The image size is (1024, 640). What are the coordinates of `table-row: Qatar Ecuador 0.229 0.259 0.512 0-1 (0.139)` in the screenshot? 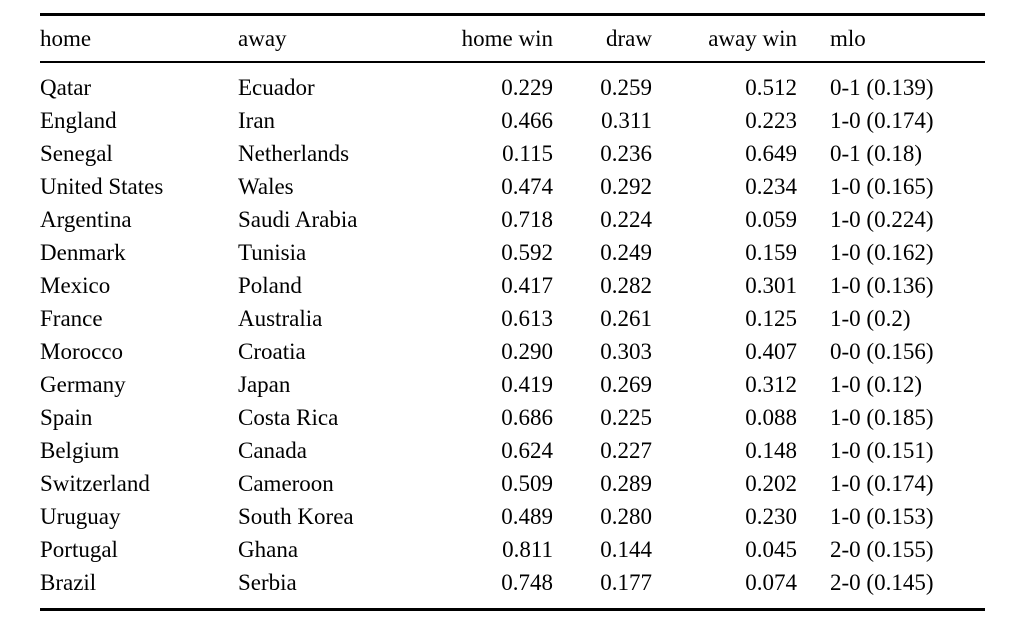 It's located at (512, 83).